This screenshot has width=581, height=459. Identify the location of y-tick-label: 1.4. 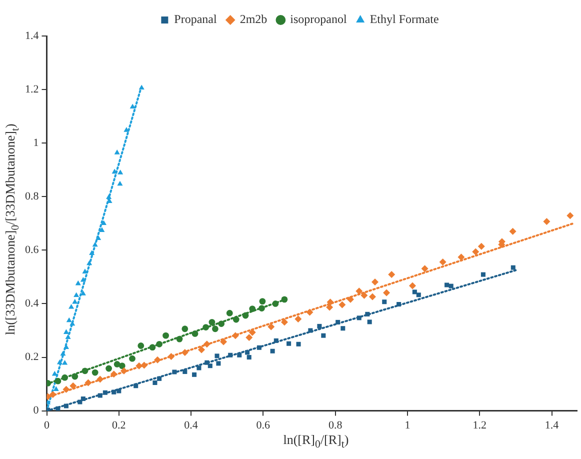
(32, 36).